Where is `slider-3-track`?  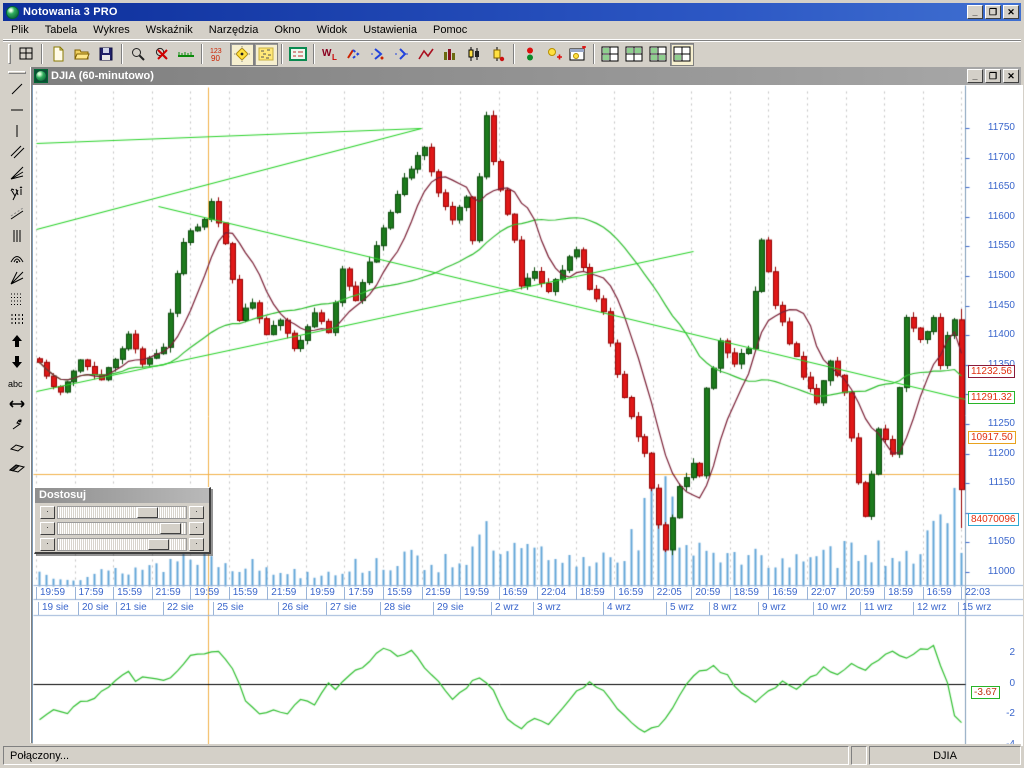
slider-3-track is located at coordinates (122, 544).